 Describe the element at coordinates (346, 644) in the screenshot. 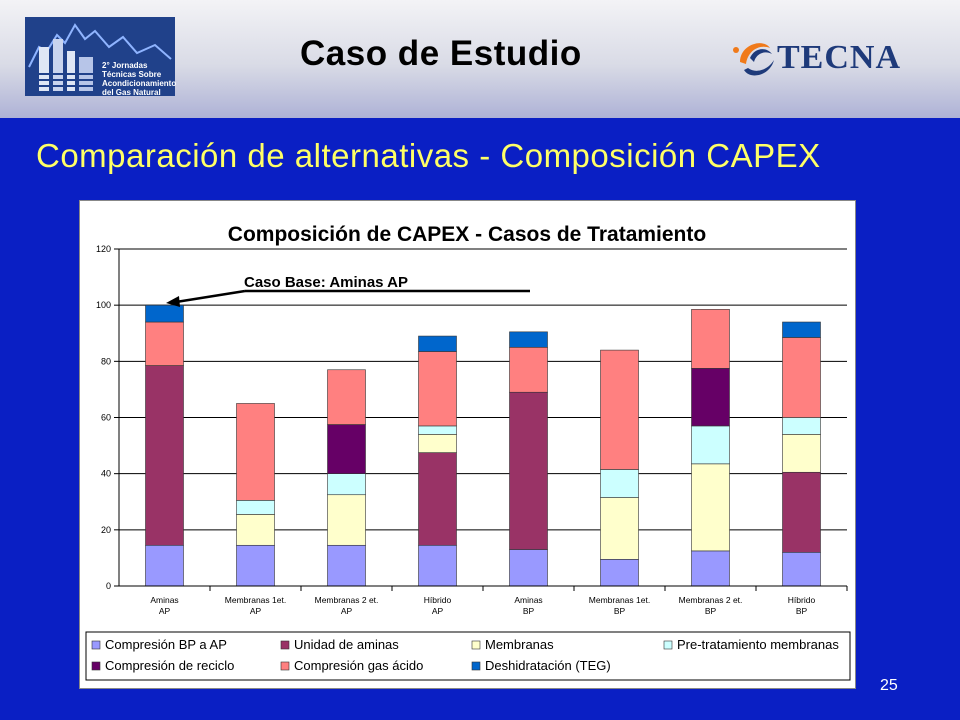

I see `legend-label: Unidad de aminas` at that location.